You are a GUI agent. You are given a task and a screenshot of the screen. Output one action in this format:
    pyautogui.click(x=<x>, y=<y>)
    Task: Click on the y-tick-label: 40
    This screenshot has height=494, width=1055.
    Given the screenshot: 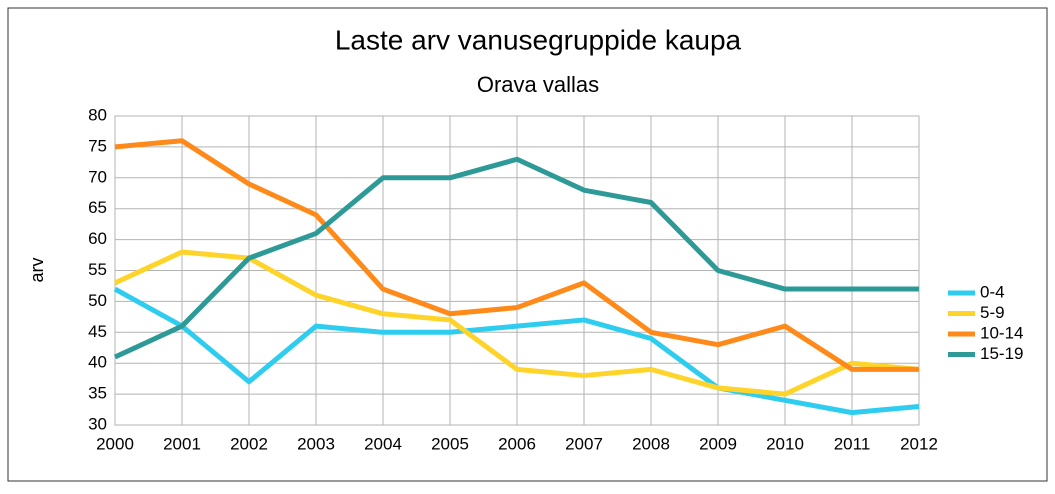 What is the action you would take?
    pyautogui.click(x=97, y=362)
    